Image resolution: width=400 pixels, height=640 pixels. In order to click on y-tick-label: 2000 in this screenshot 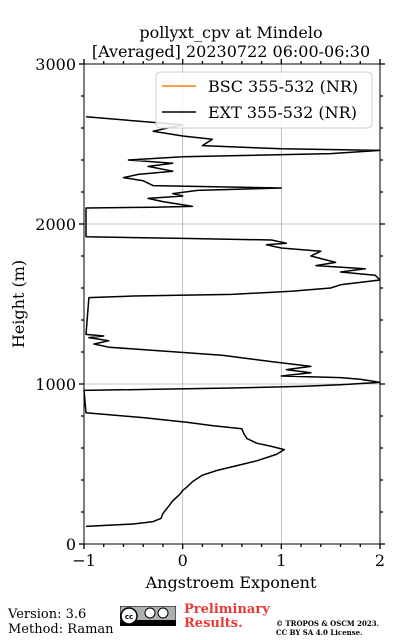, I will do `click(55, 224)`.